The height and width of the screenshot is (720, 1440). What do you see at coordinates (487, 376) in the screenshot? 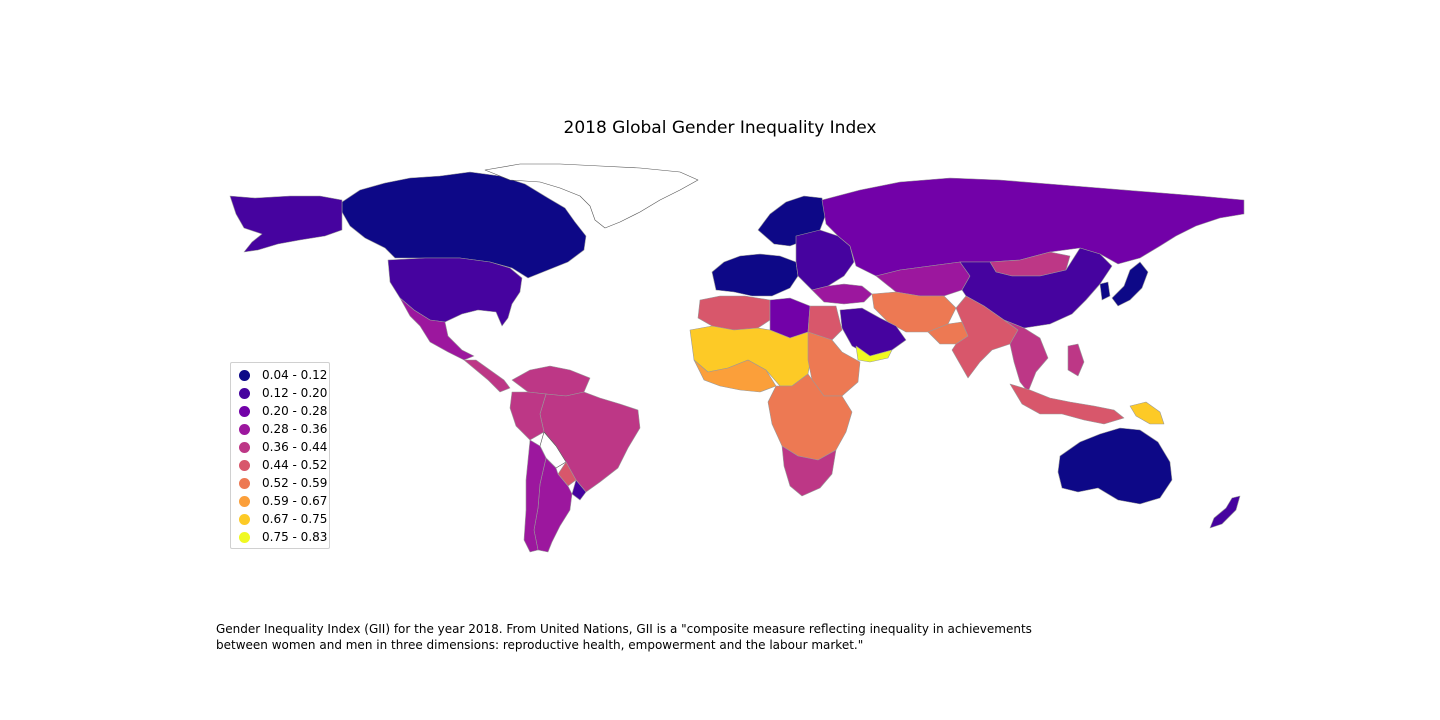
I see `country-central-america` at bounding box center [487, 376].